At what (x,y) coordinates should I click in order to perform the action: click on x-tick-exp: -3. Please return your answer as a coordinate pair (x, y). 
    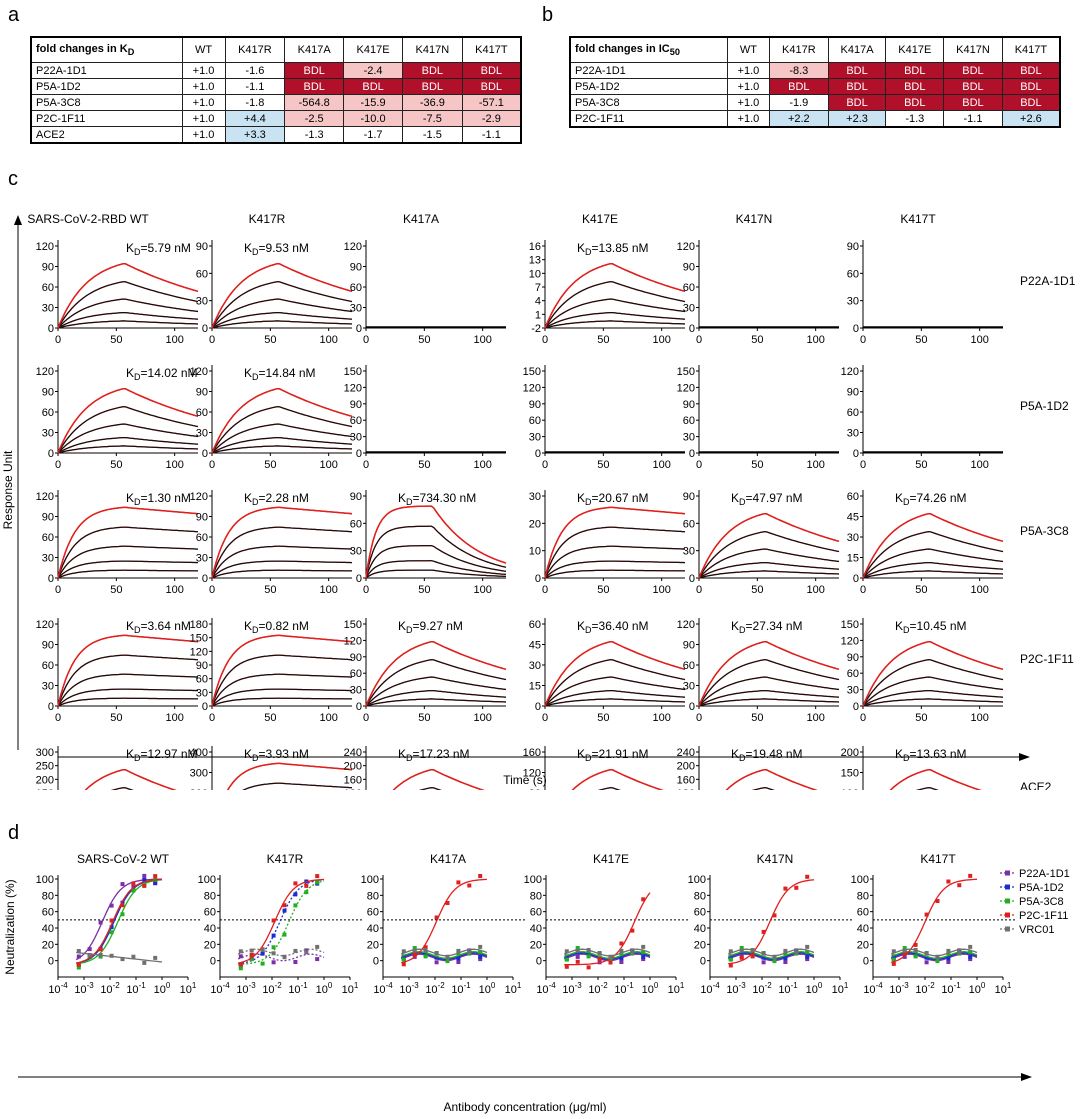
    Looking at the image, I should click on (416, 985).